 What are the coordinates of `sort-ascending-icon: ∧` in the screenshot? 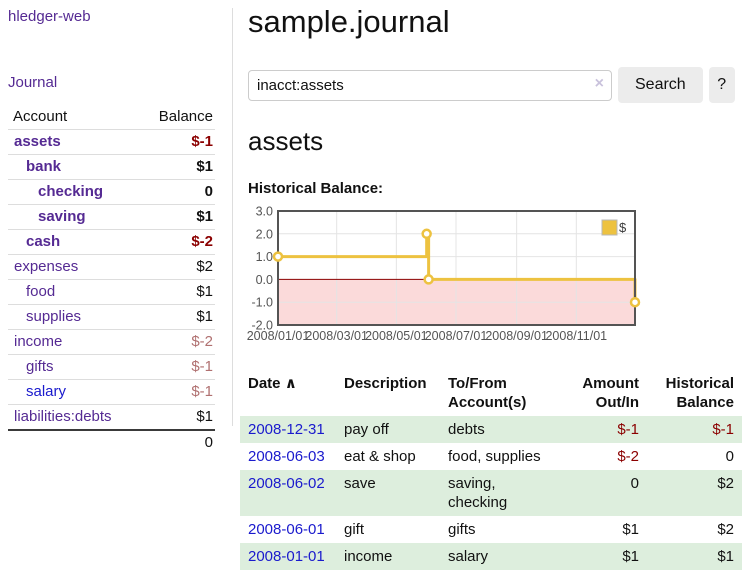 It's located at (290, 383).